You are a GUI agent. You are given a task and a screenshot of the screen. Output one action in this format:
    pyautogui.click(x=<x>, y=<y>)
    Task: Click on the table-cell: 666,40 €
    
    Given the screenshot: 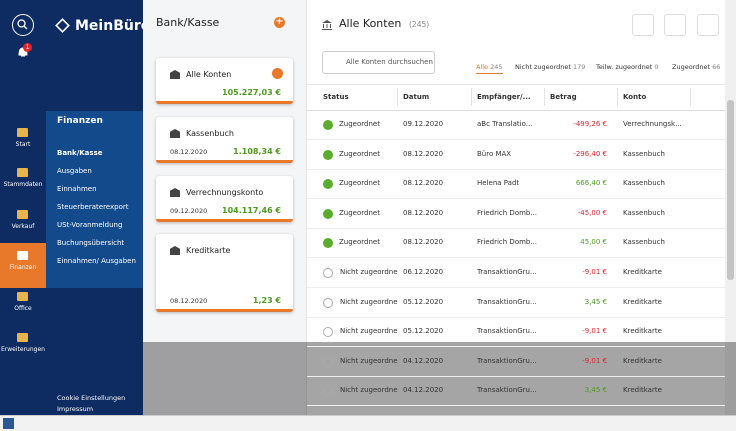 What is the action you would take?
    pyautogui.click(x=591, y=183)
    